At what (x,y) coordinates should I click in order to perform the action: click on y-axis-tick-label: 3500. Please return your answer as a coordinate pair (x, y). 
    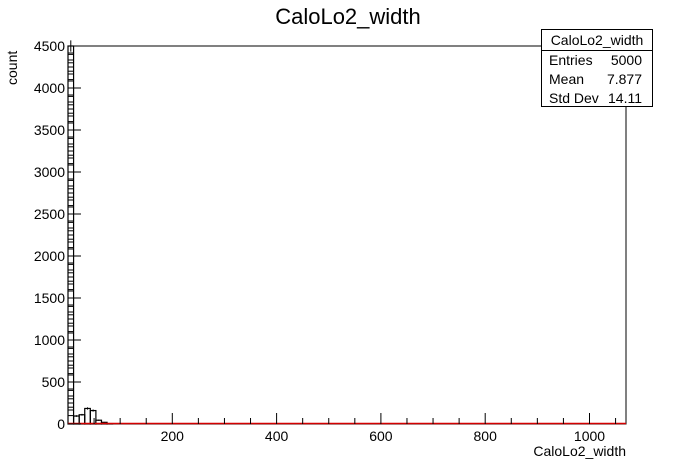
    Looking at the image, I should click on (49, 130).